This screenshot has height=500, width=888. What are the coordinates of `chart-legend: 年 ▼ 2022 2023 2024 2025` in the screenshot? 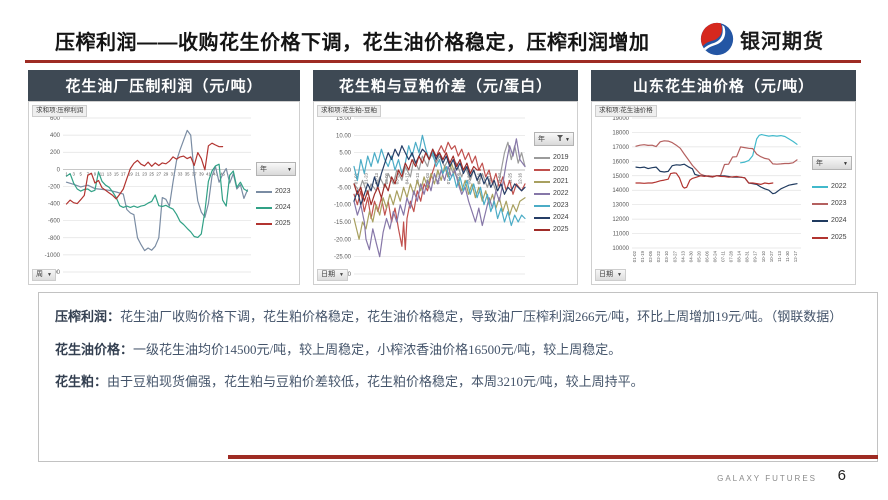 It's located at (832, 198).